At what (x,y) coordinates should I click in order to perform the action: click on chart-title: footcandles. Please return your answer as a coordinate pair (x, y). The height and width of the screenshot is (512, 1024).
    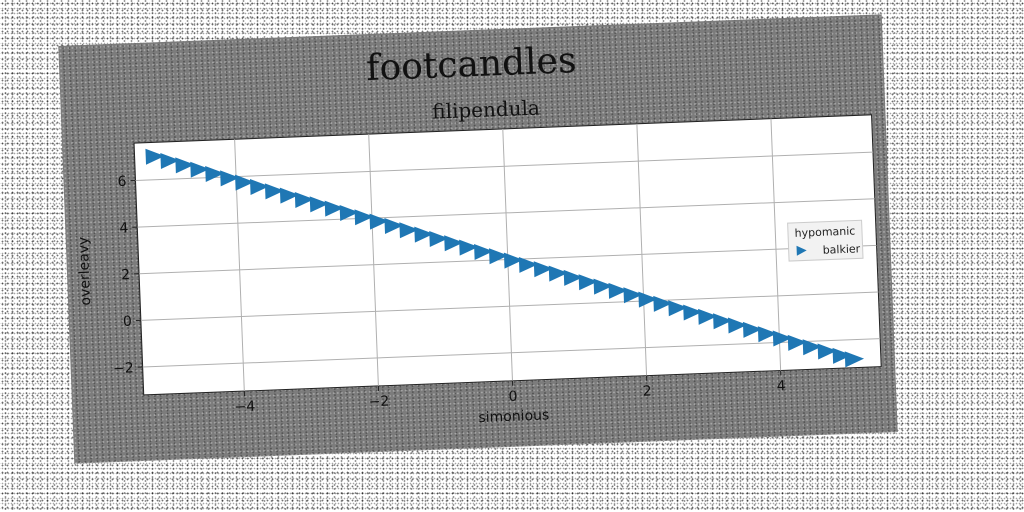
    Looking at the image, I should click on (471, 64).